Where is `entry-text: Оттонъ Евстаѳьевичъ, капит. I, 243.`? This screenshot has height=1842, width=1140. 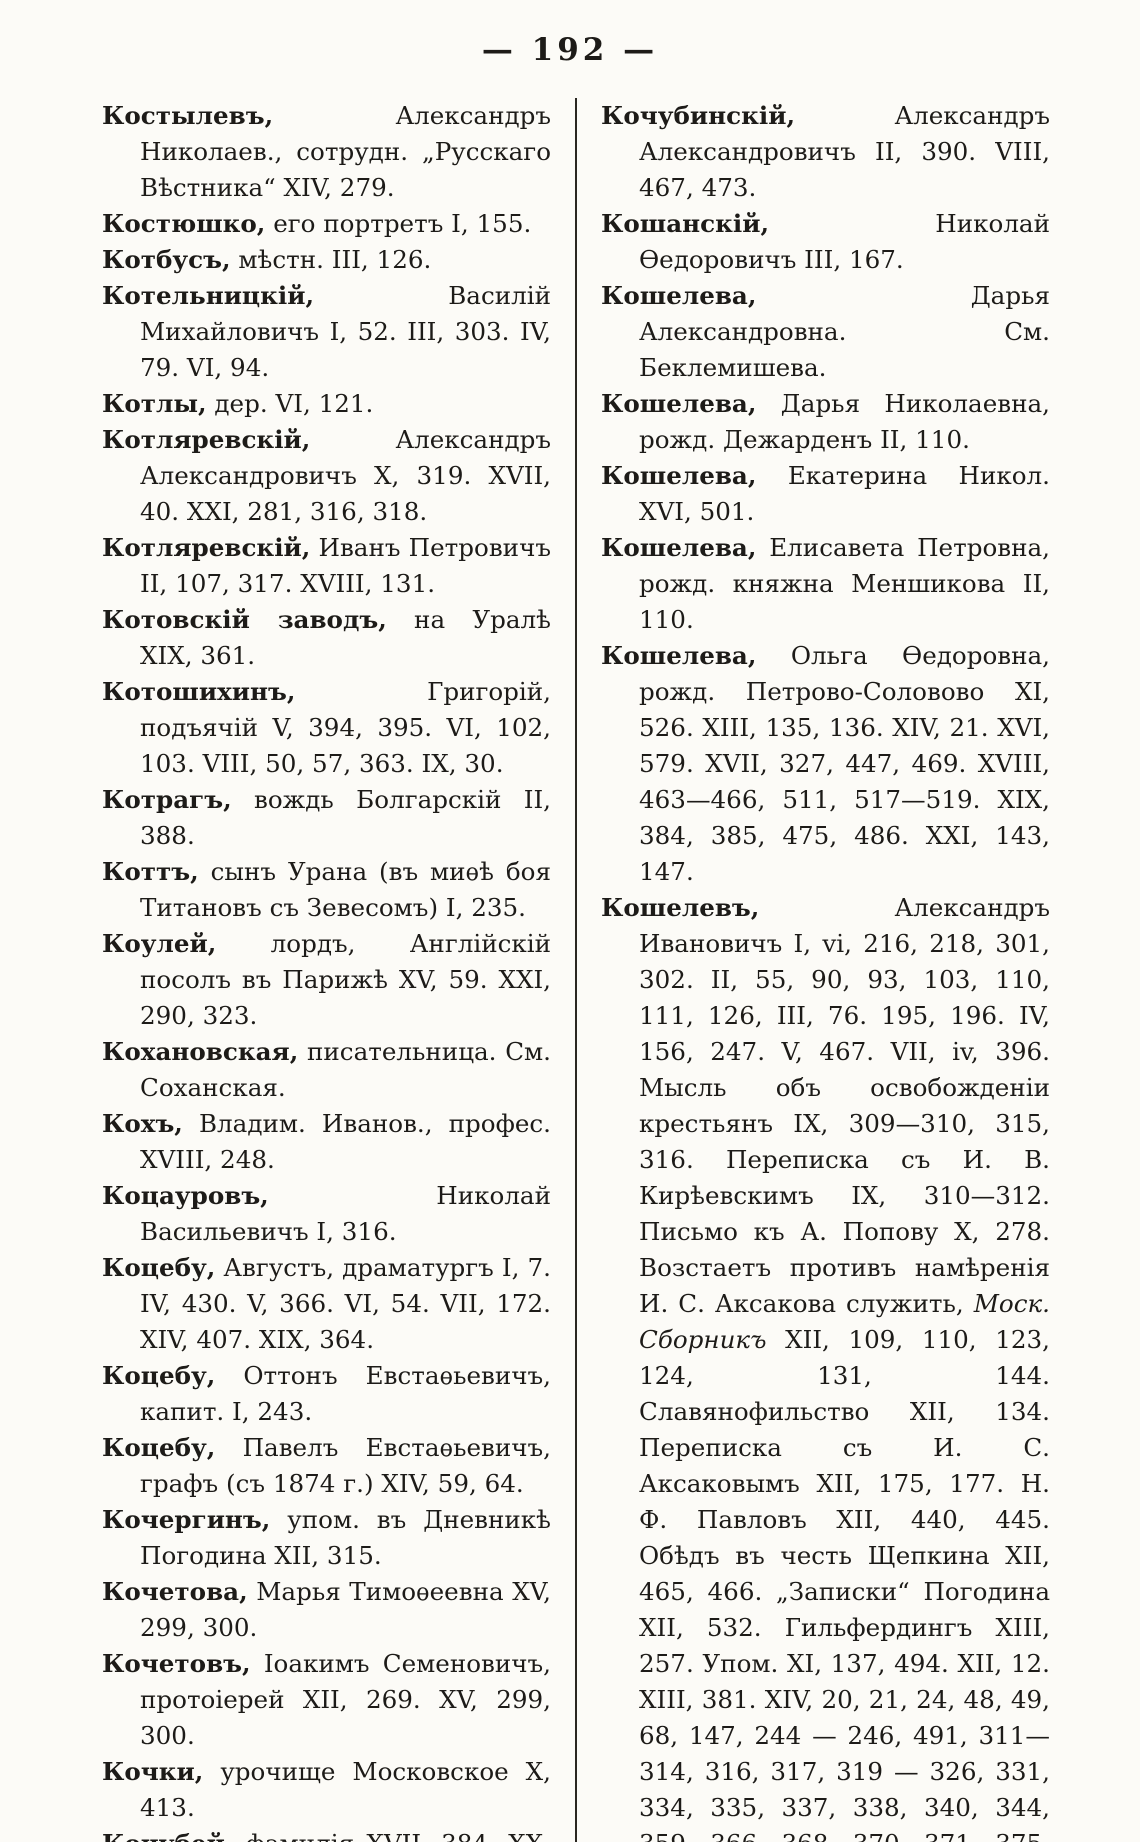 entry-text: Оттонъ Евстаѳьевичъ, капит. I, 243. is located at coordinates (345, 1393).